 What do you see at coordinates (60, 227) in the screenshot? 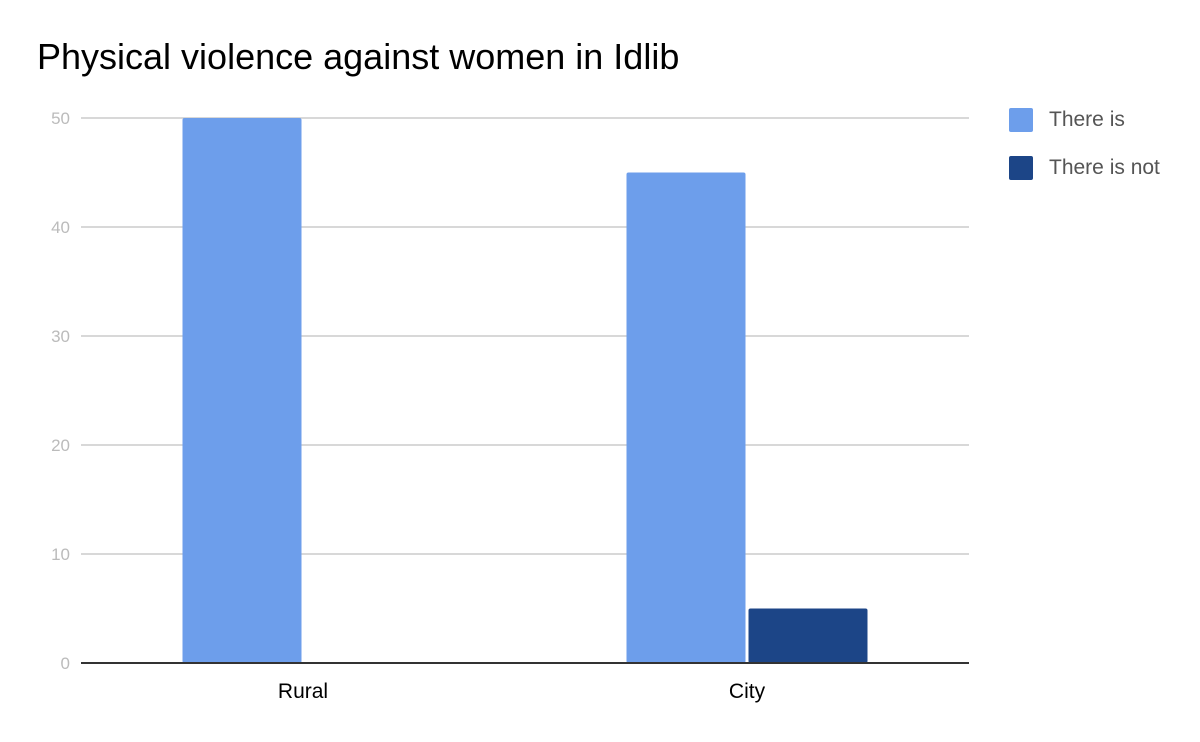
I see `y-tick-label-40: 40` at bounding box center [60, 227].